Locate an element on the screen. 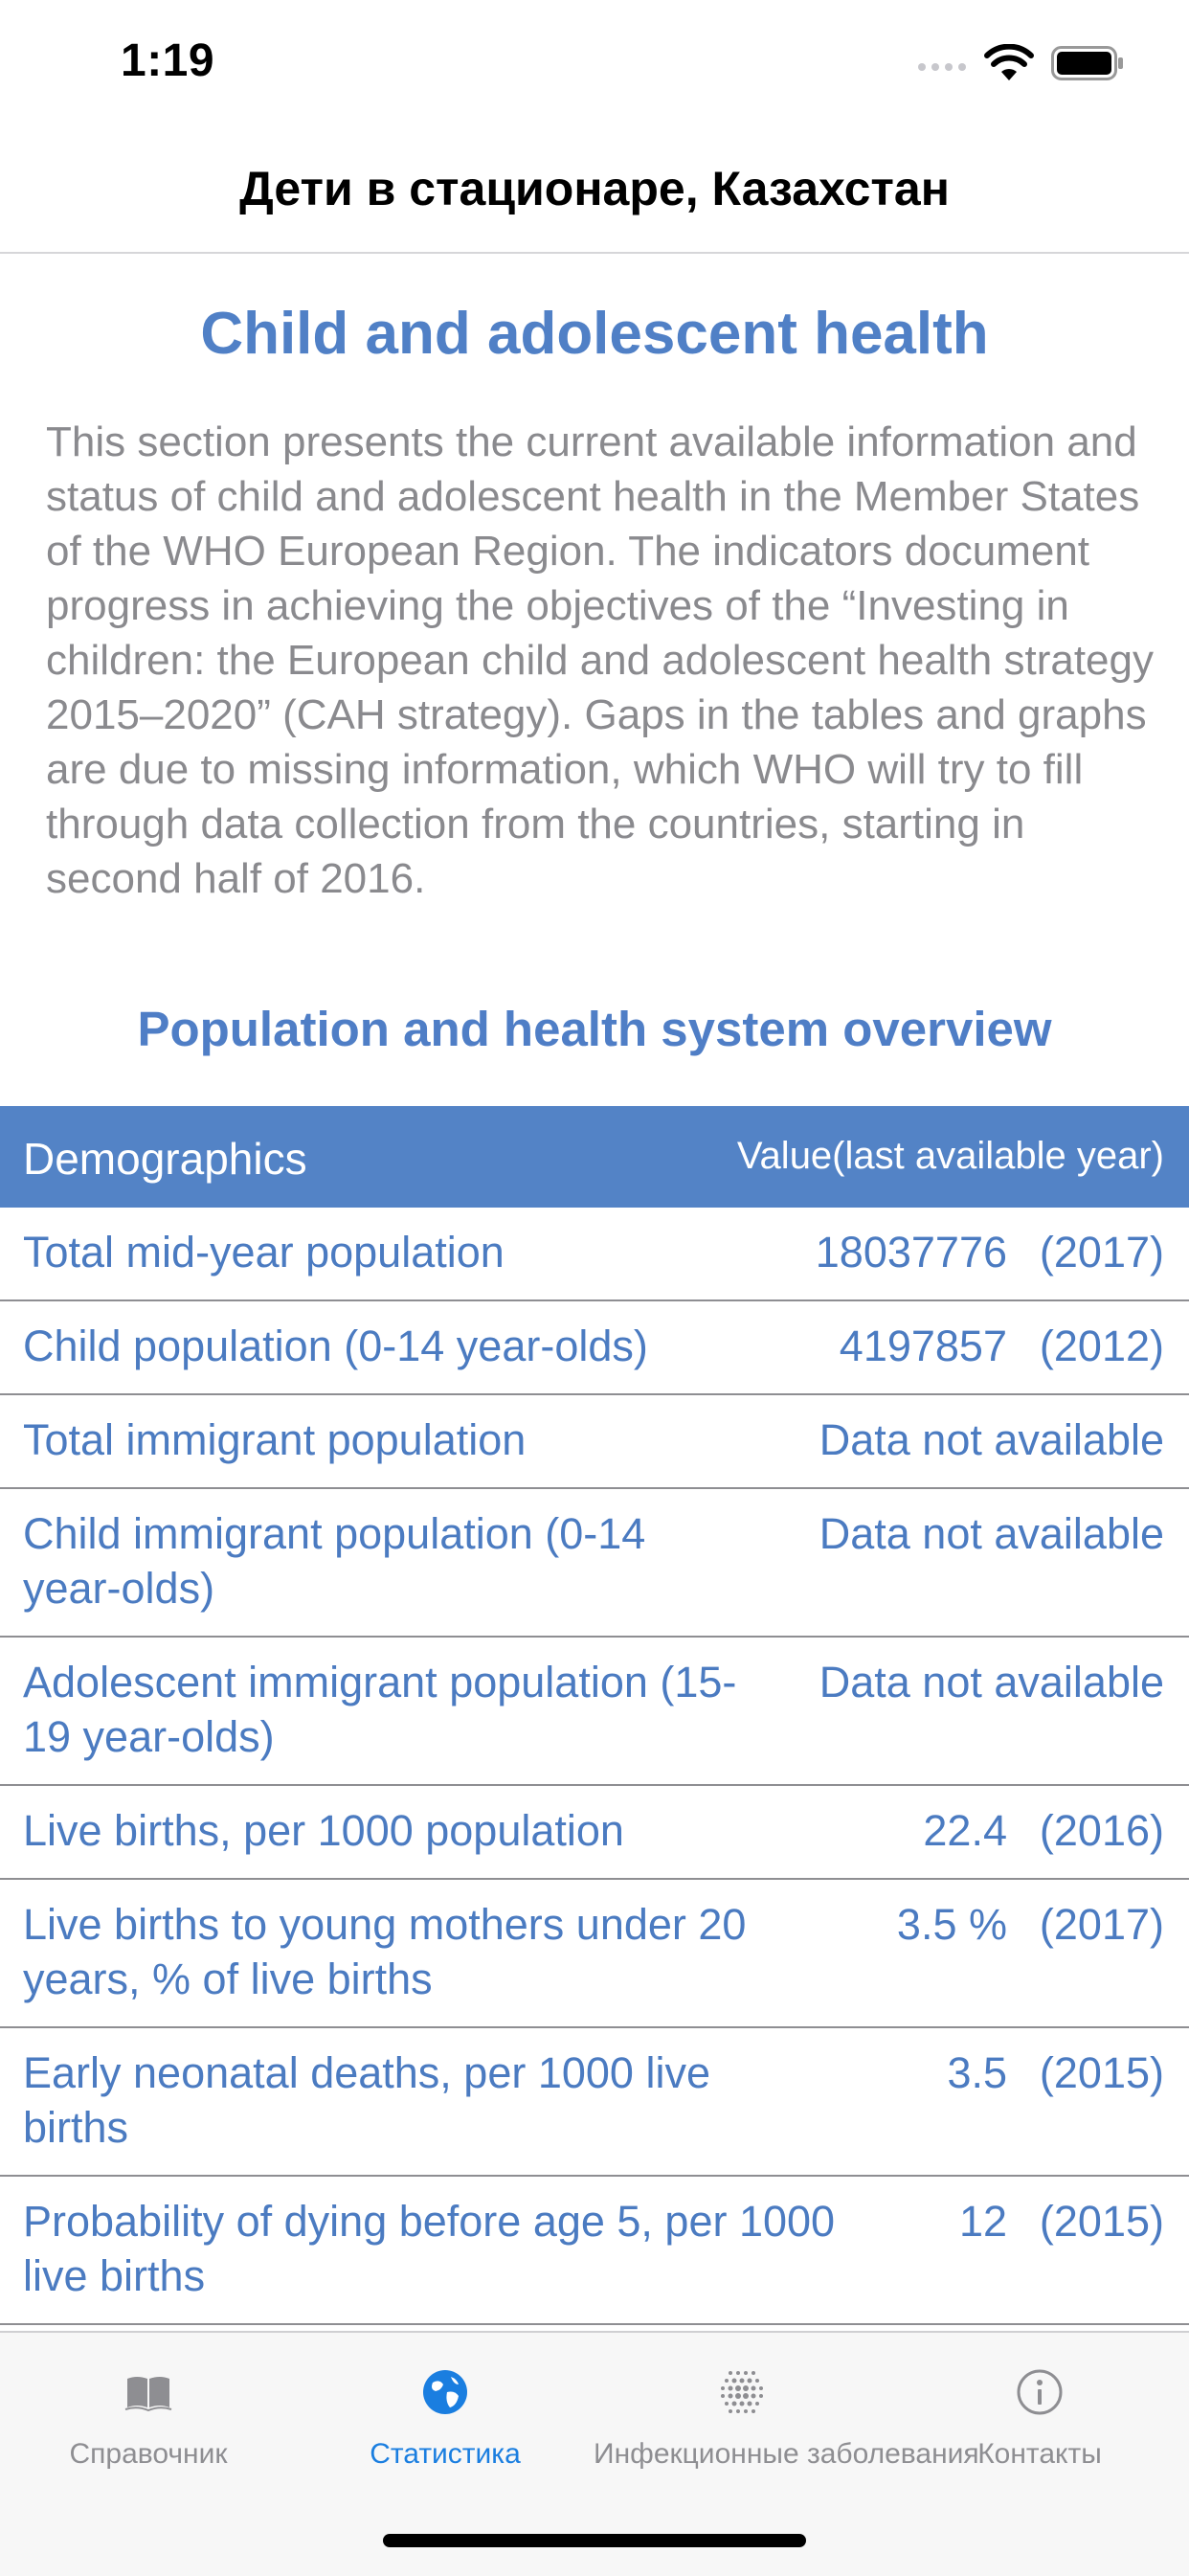 This screenshot has width=1189, height=2576. row-label: Child population (0-14 year-olds) is located at coordinates (335, 1346).